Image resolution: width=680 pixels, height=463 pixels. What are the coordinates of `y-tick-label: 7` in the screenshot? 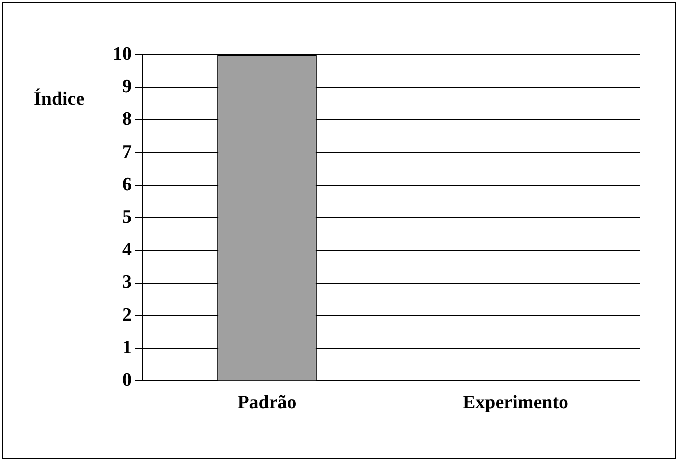 It's located at (127, 152).